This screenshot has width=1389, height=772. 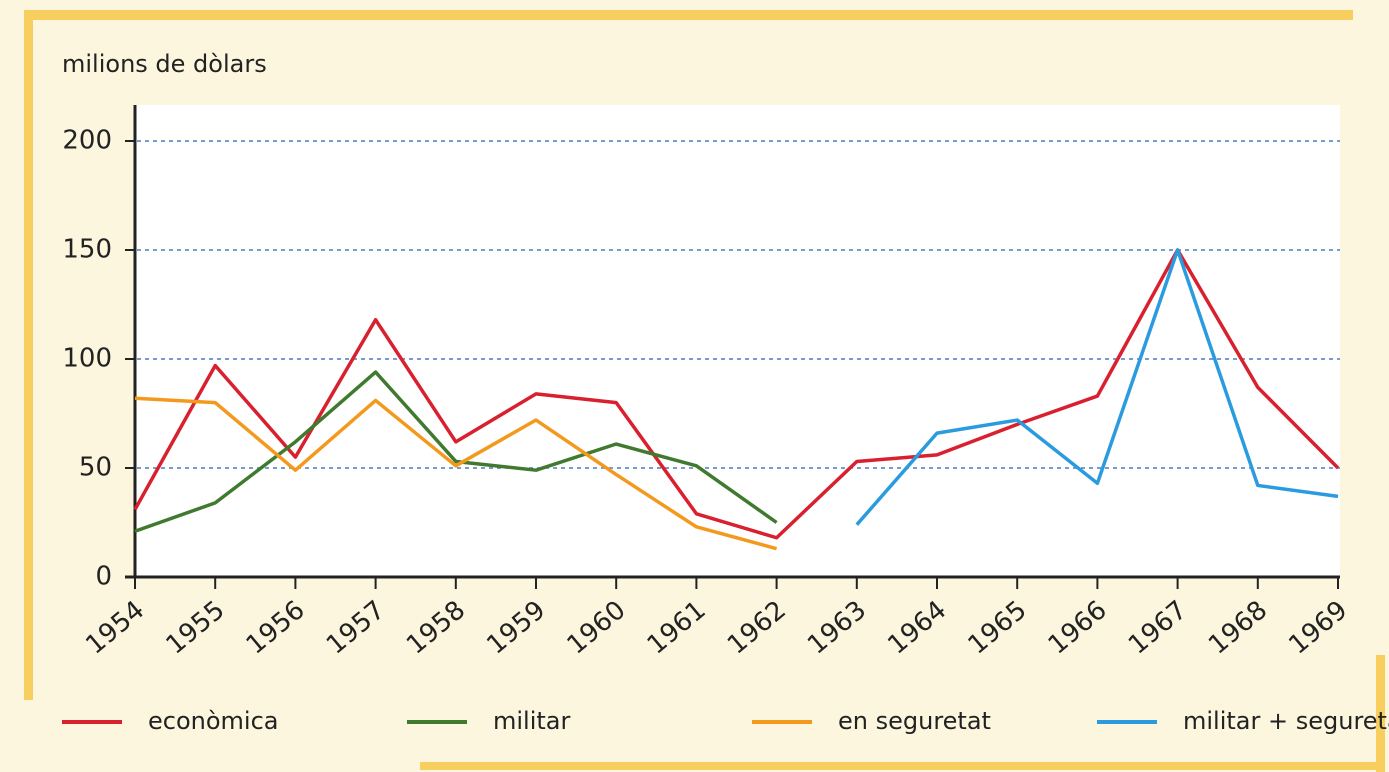 What do you see at coordinates (1286, 721) in the screenshot?
I see `legend-label: militar + seguretat` at bounding box center [1286, 721].